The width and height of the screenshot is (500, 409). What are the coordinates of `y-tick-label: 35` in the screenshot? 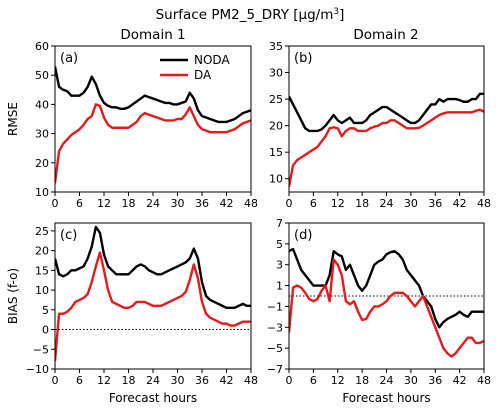 It's located at (276, 46).